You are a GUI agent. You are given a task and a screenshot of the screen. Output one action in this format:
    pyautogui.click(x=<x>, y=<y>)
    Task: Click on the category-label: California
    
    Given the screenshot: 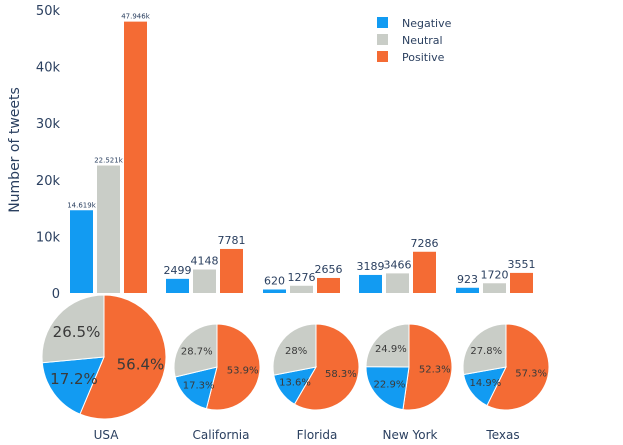 What is the action you would take?
    pyautogui.click(x=221, y=435)
    